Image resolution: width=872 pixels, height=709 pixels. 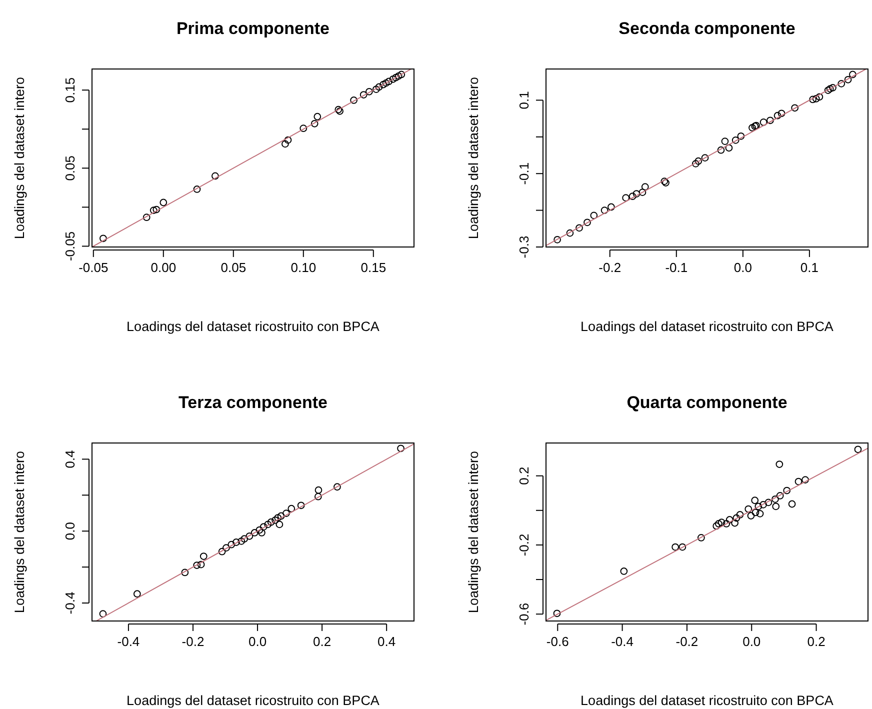 I want to click on chart-title: Seconda componente, so click(x=707, y=28).